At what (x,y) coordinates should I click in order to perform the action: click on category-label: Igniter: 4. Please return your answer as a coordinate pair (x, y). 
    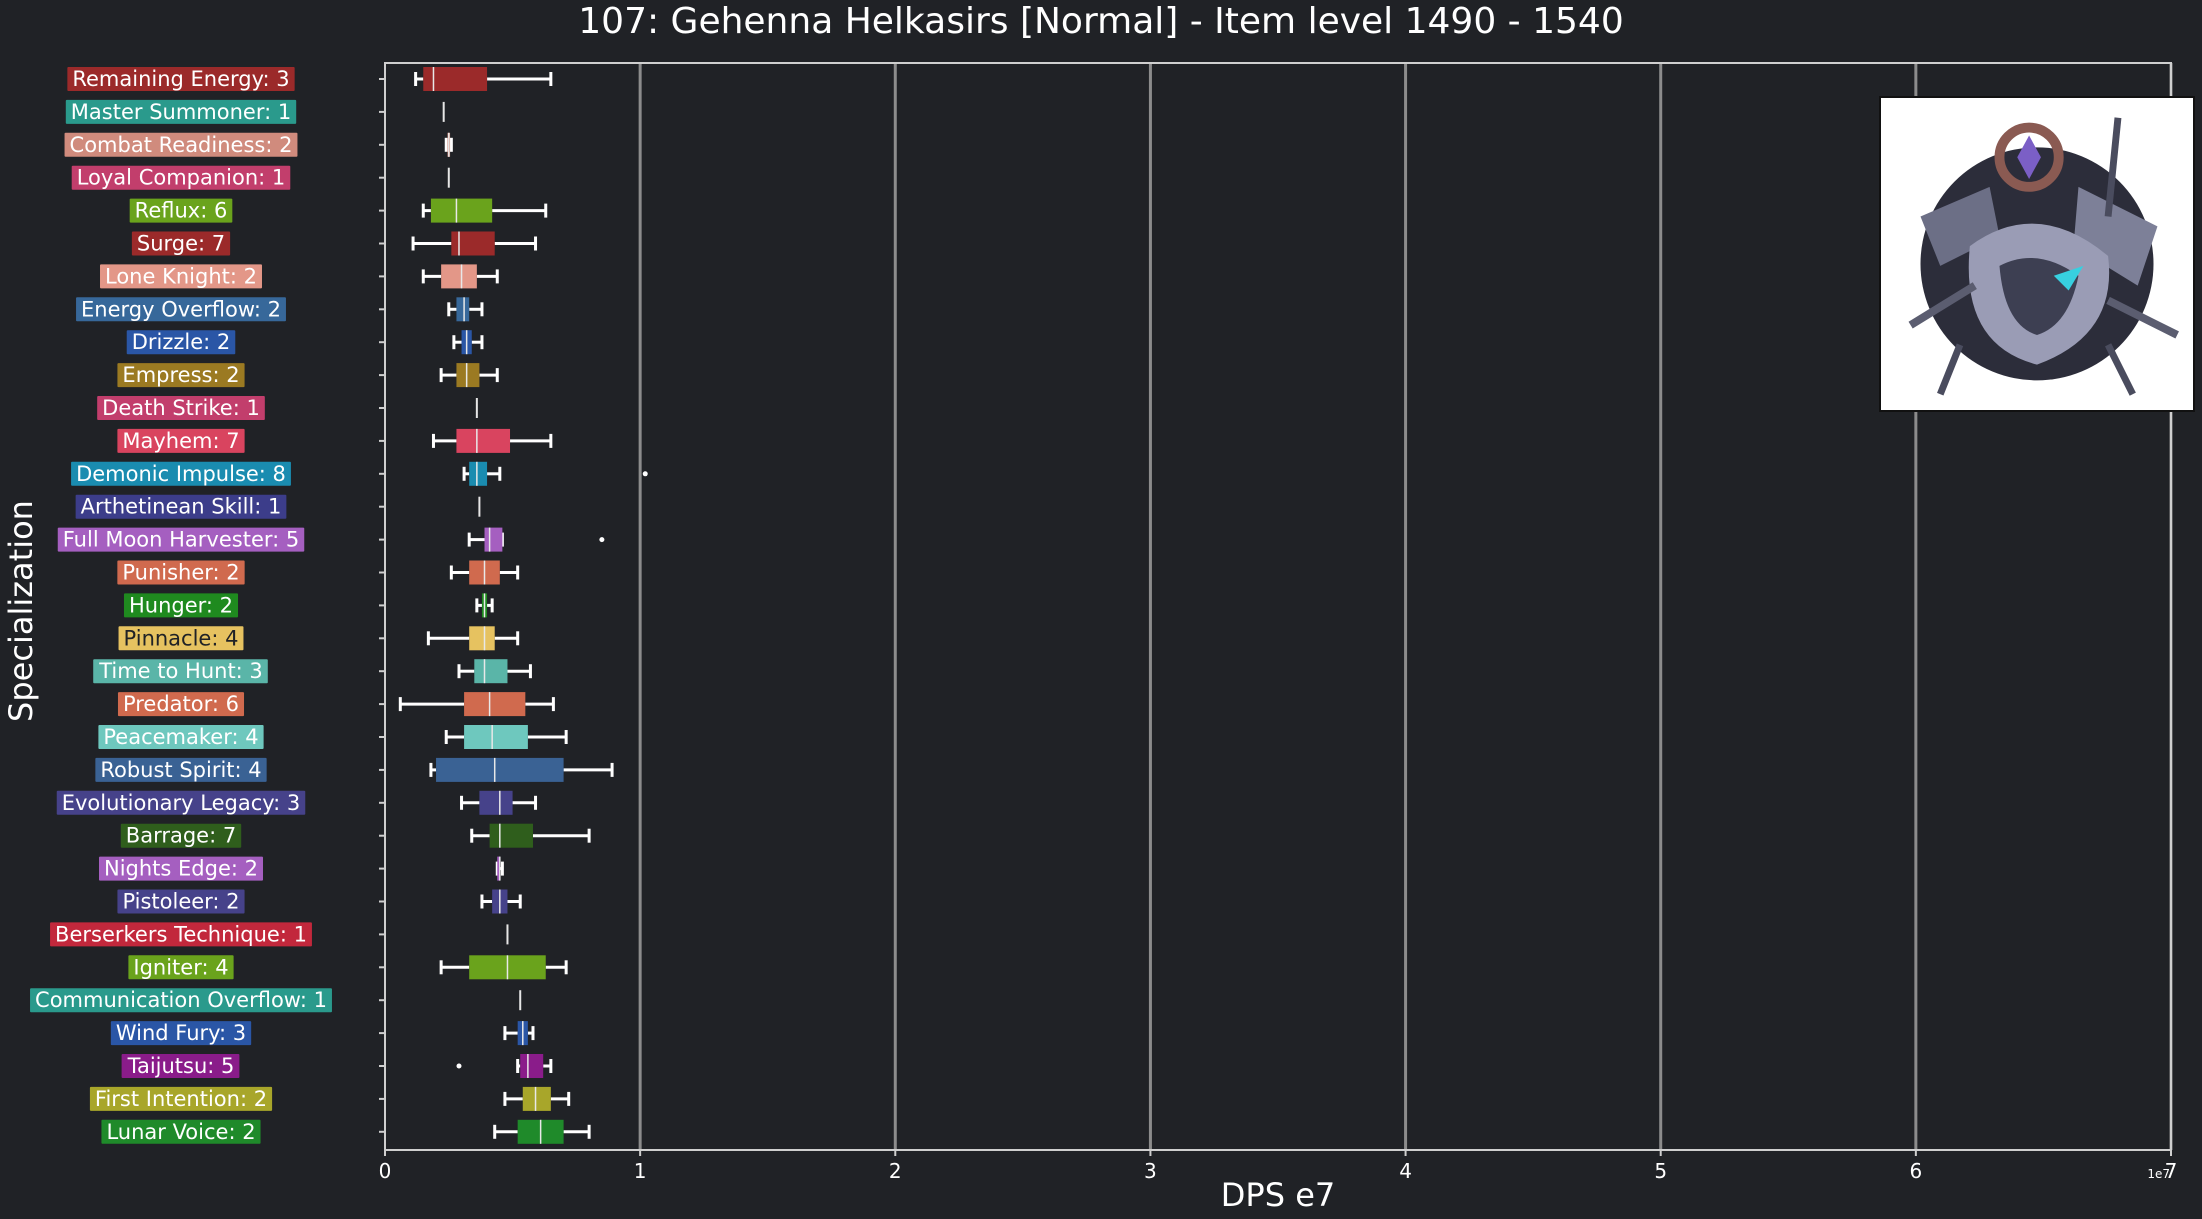
    Looking at the image, I should click on (181, 967).